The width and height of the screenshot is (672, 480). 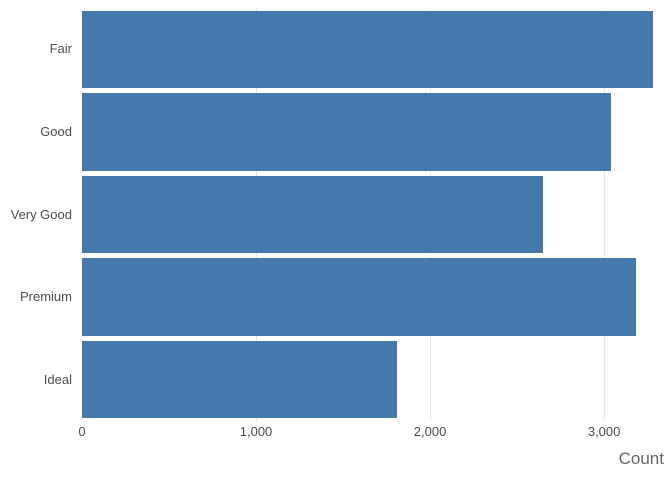 I want to click on x-tick-label-3000: 3,000, so click(x=604, y=431).